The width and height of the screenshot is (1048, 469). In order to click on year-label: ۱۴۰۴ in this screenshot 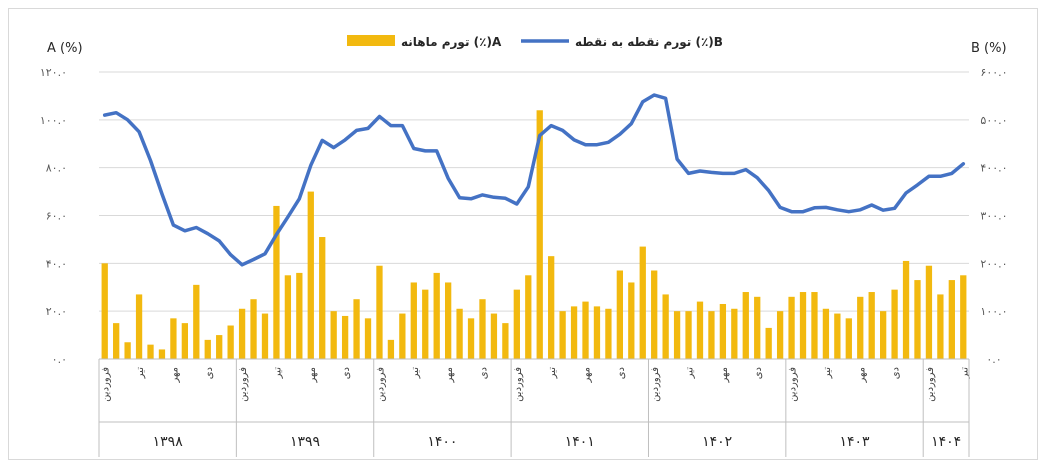, I will do `click(946, 442)`.